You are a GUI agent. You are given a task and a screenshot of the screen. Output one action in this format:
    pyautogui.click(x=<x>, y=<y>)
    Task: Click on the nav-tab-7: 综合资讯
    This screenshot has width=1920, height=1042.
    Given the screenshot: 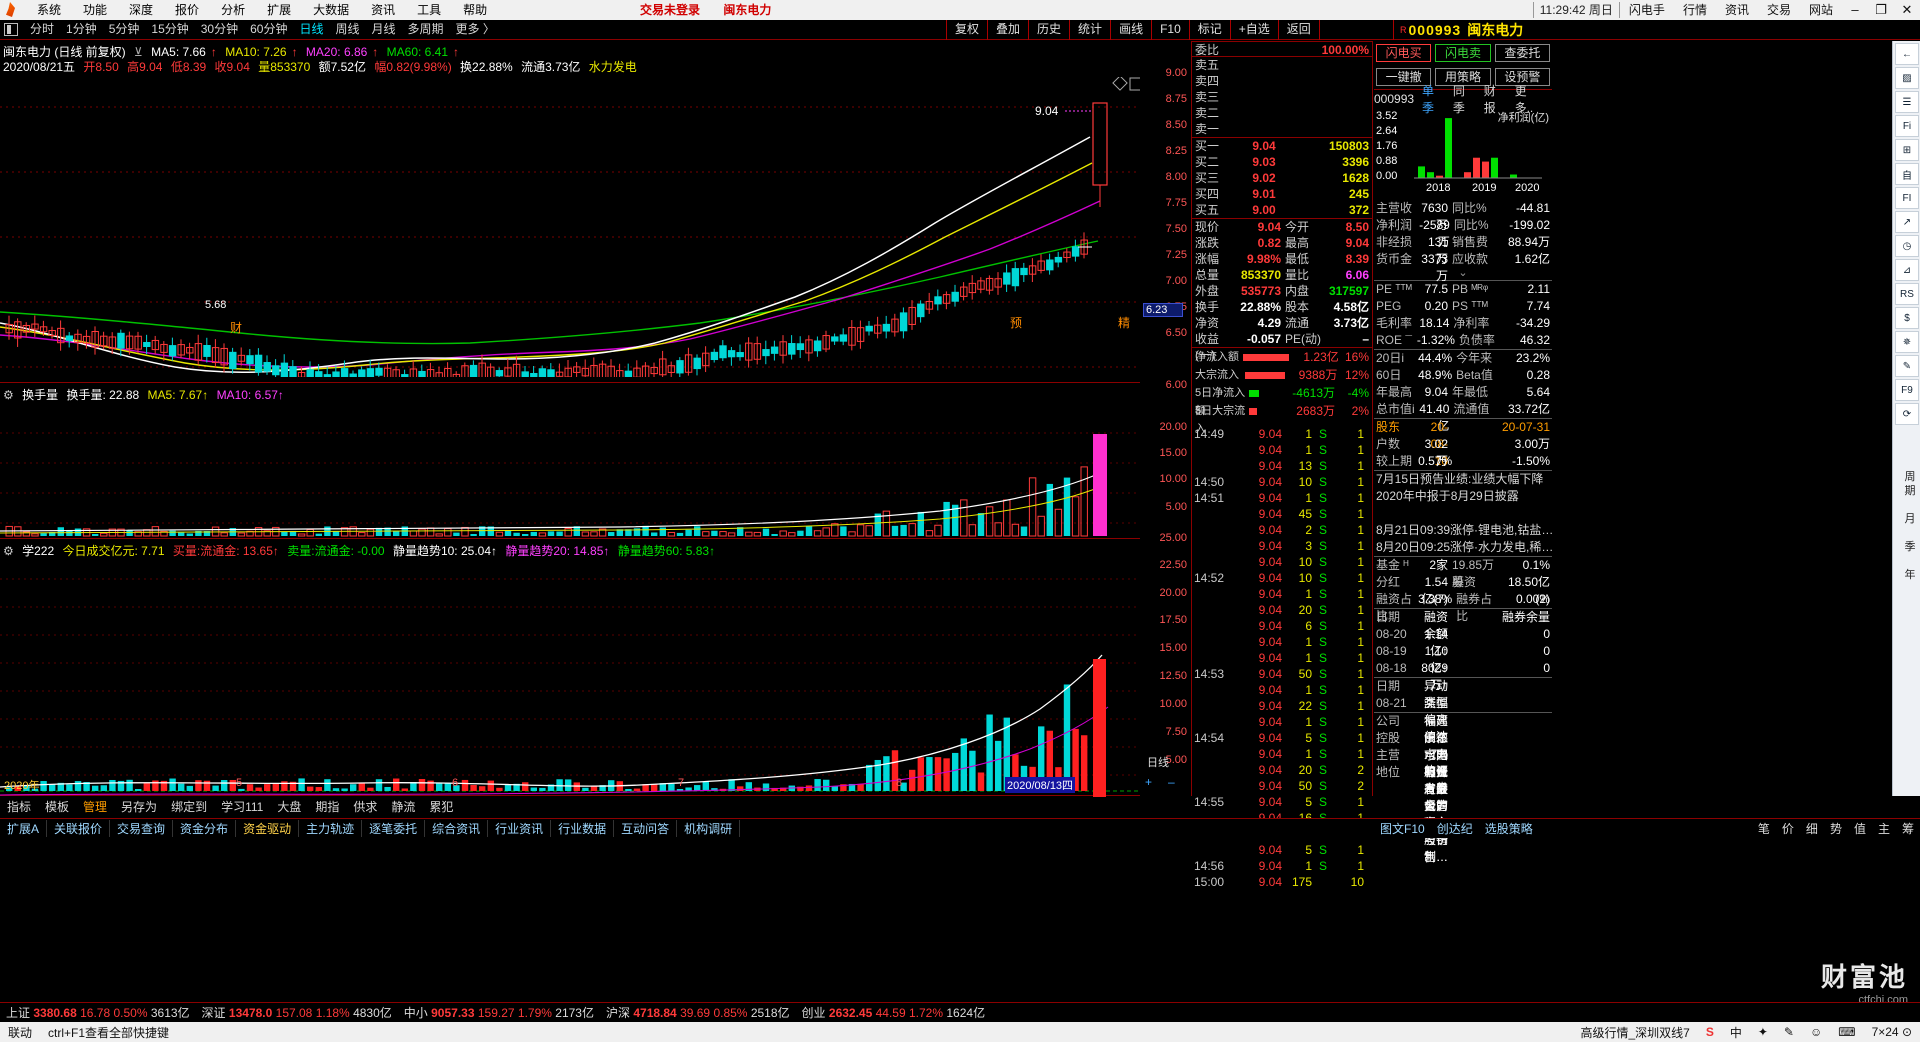 What is the action you would take?
    pyautogui.click(x=457, y=828)
    